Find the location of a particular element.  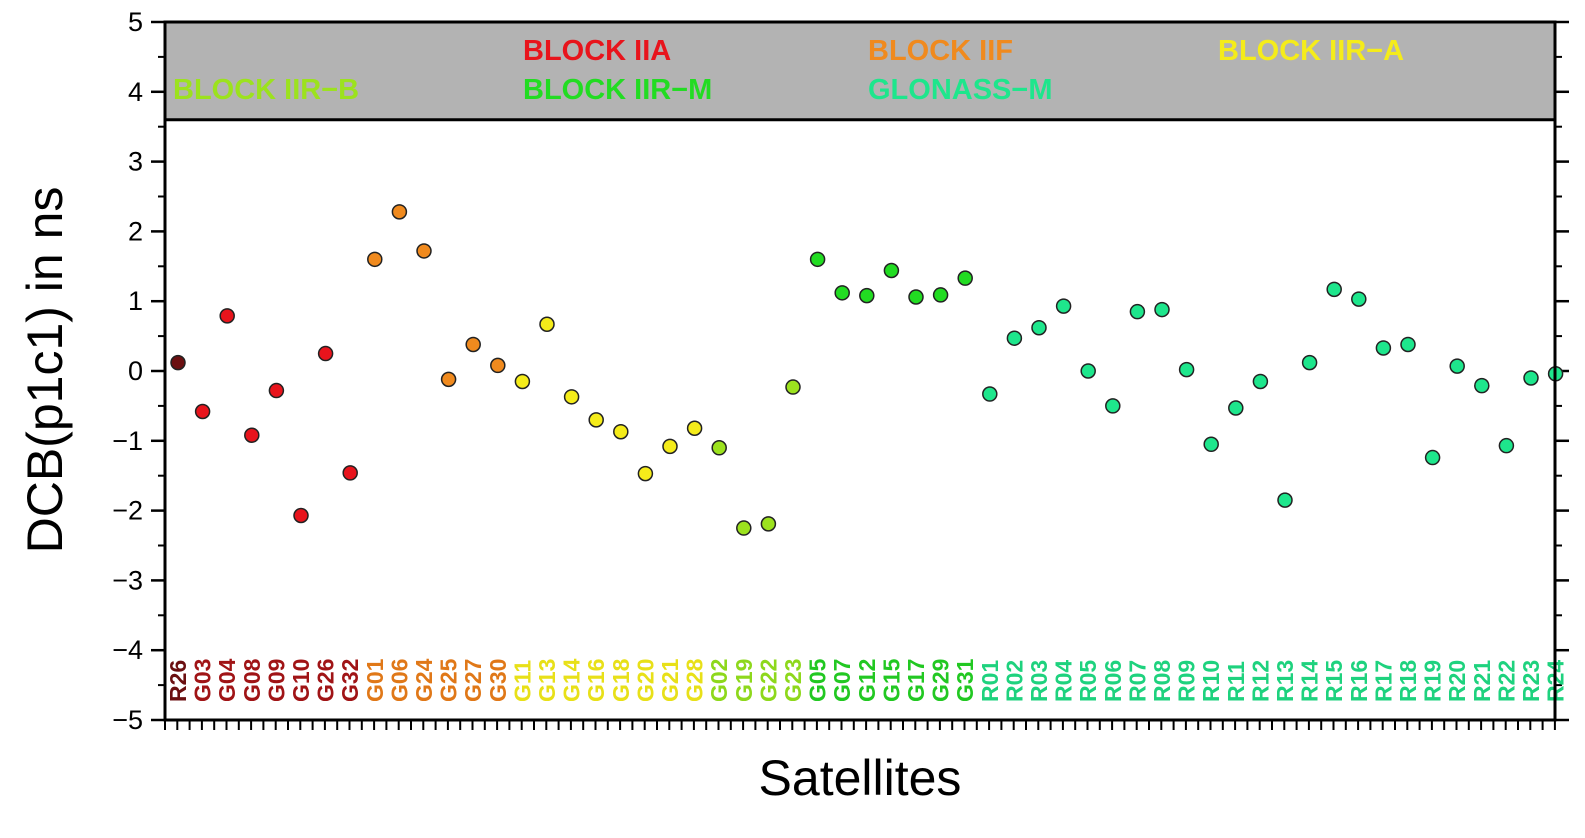

satellite-label: G26 is located at coordinates (326, 680).